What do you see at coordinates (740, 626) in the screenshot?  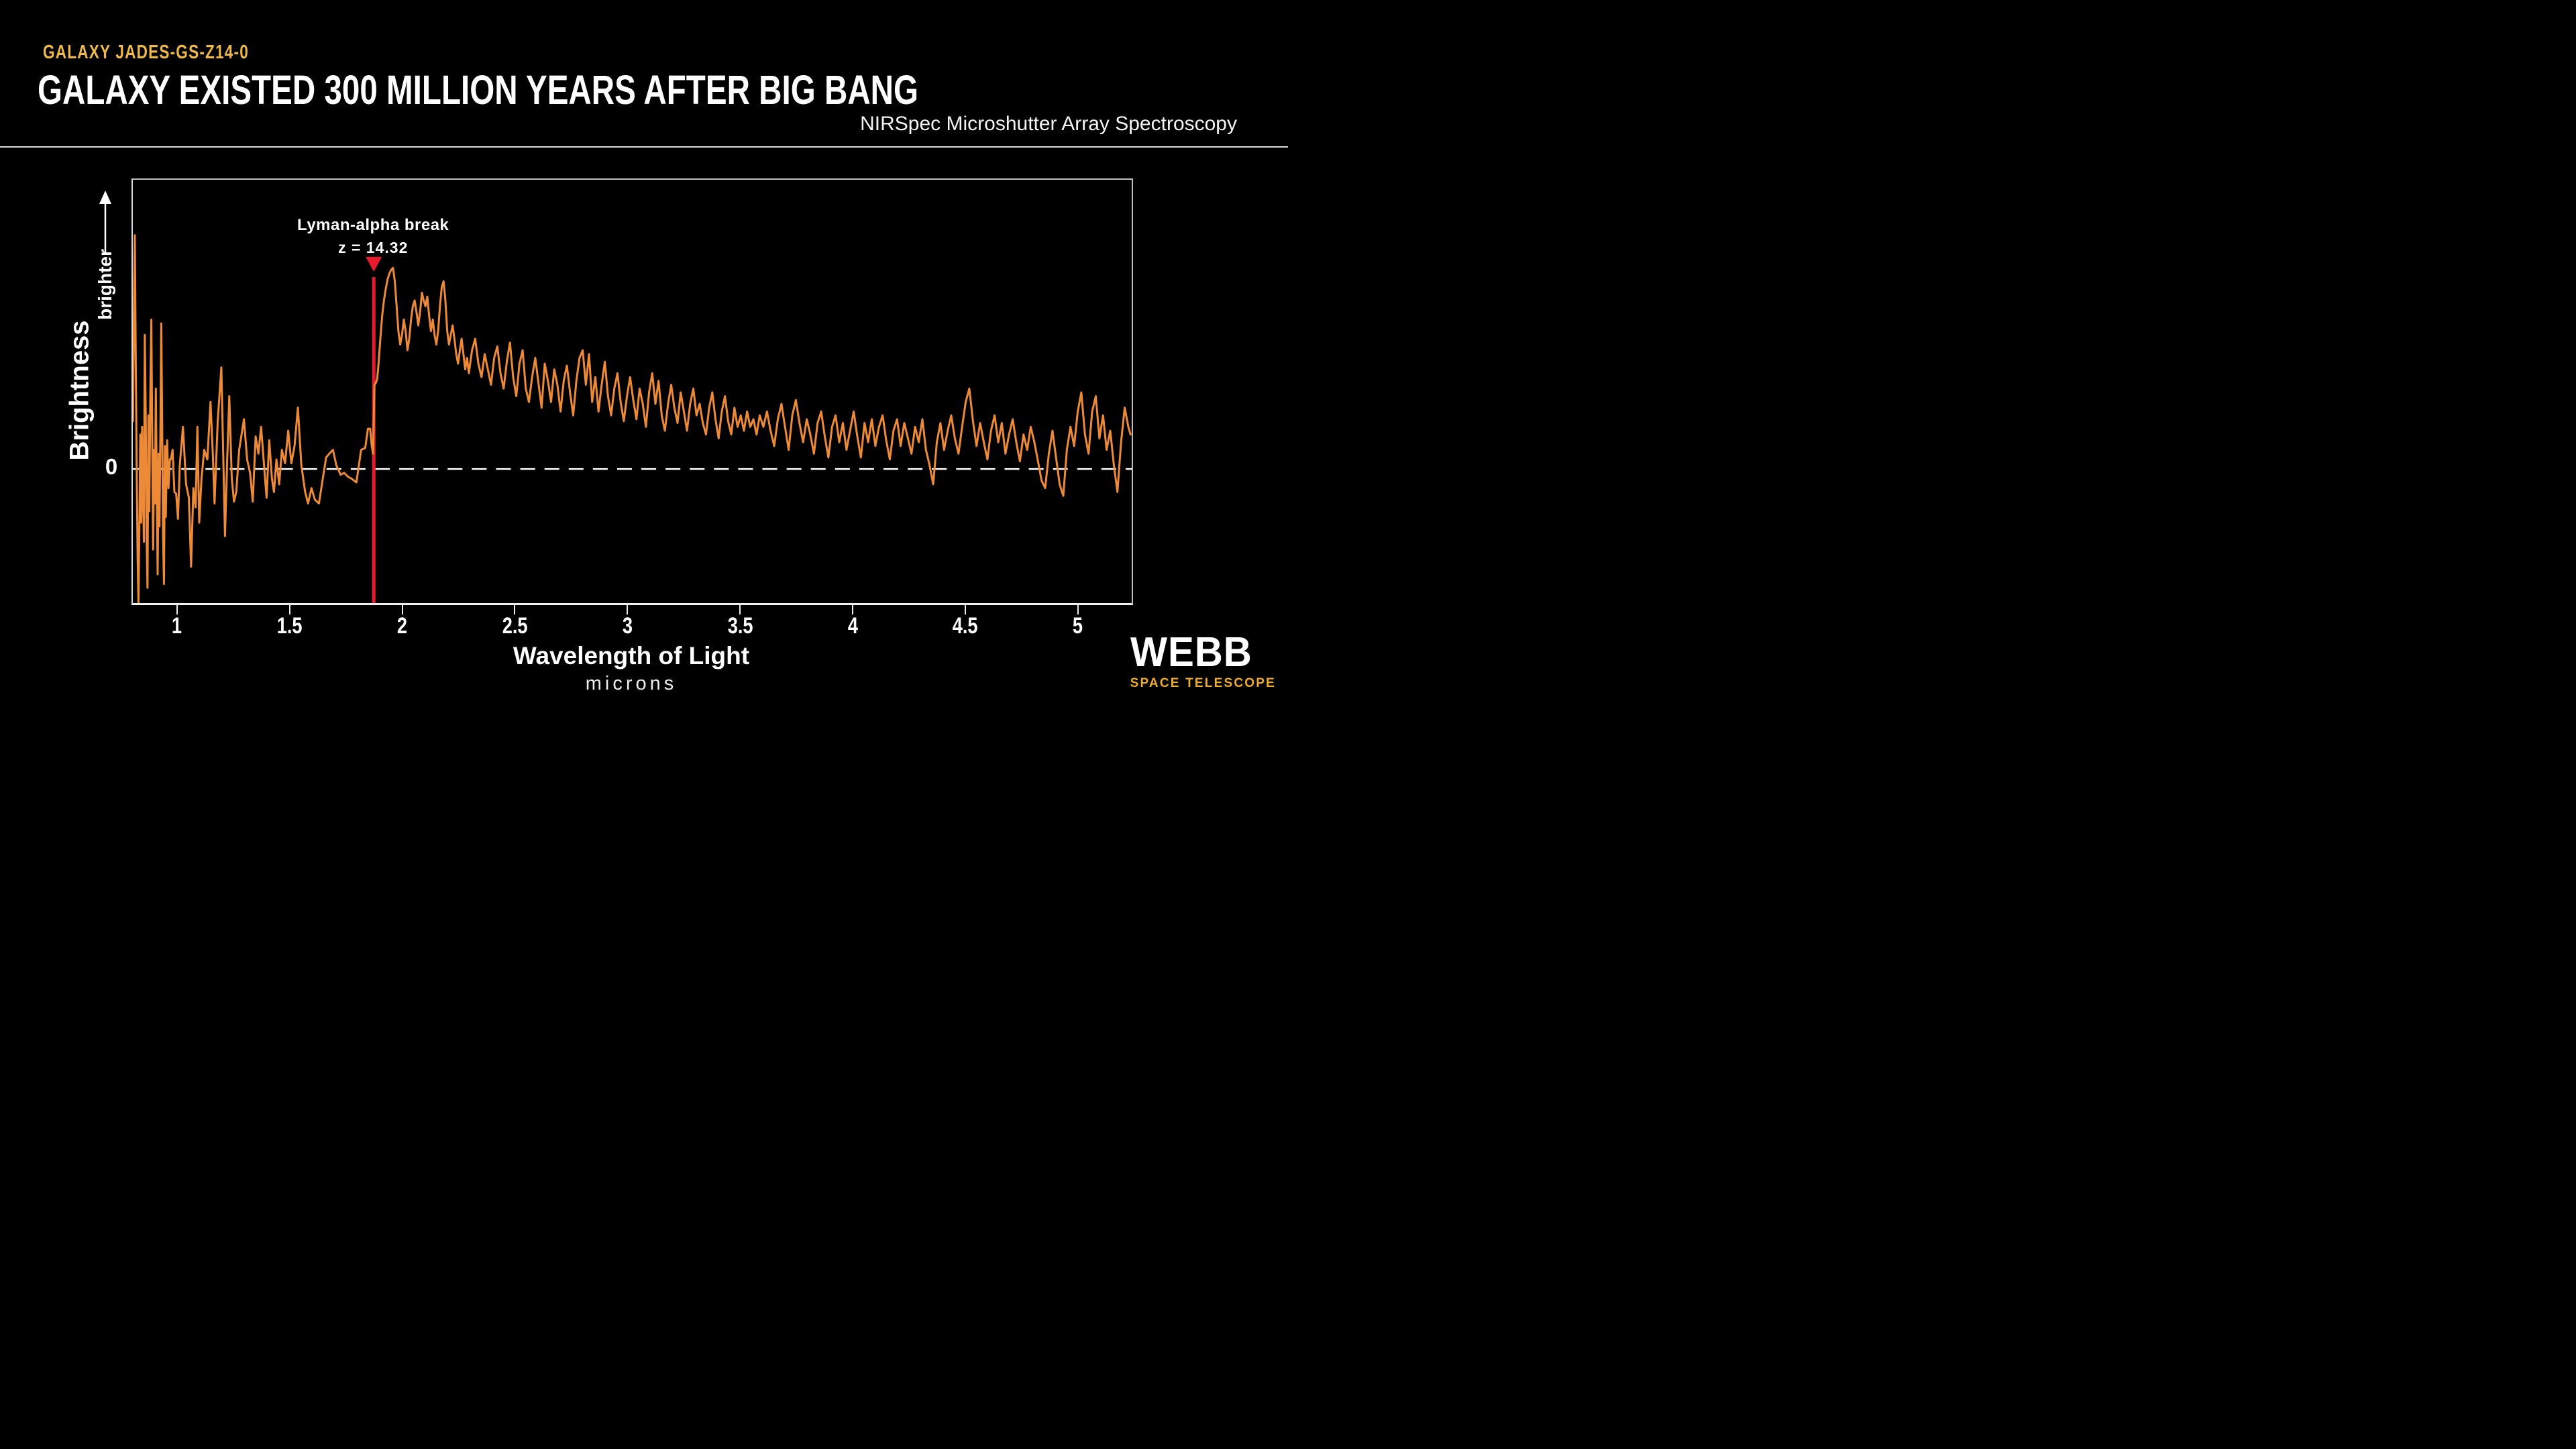 I see `x-tick-label: 3.5` at bounding box center [740, 626].